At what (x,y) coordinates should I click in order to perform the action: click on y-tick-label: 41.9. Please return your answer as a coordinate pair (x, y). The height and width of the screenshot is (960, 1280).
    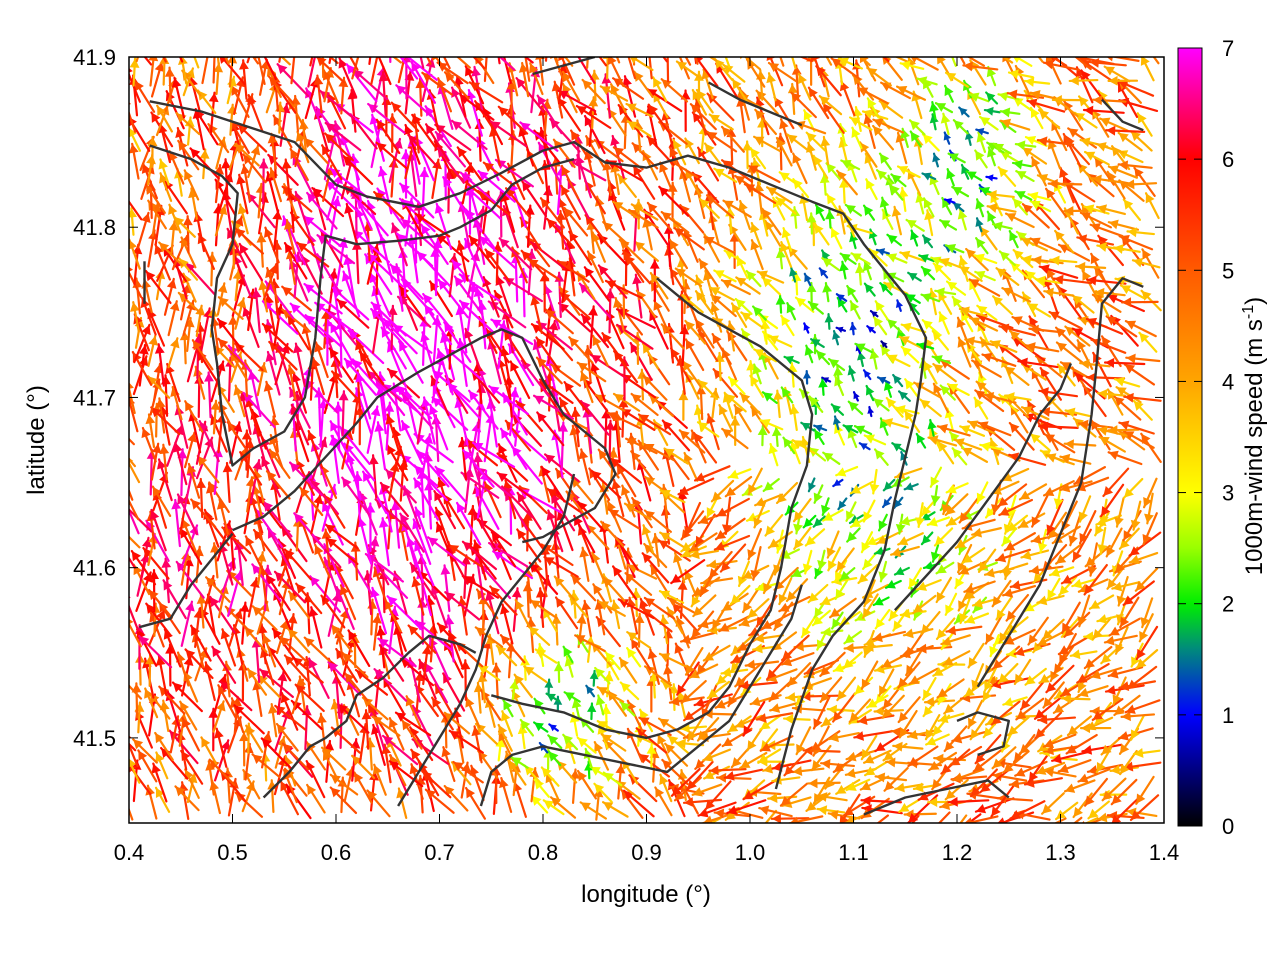
    Looking at the image, I should click on (94, 57).